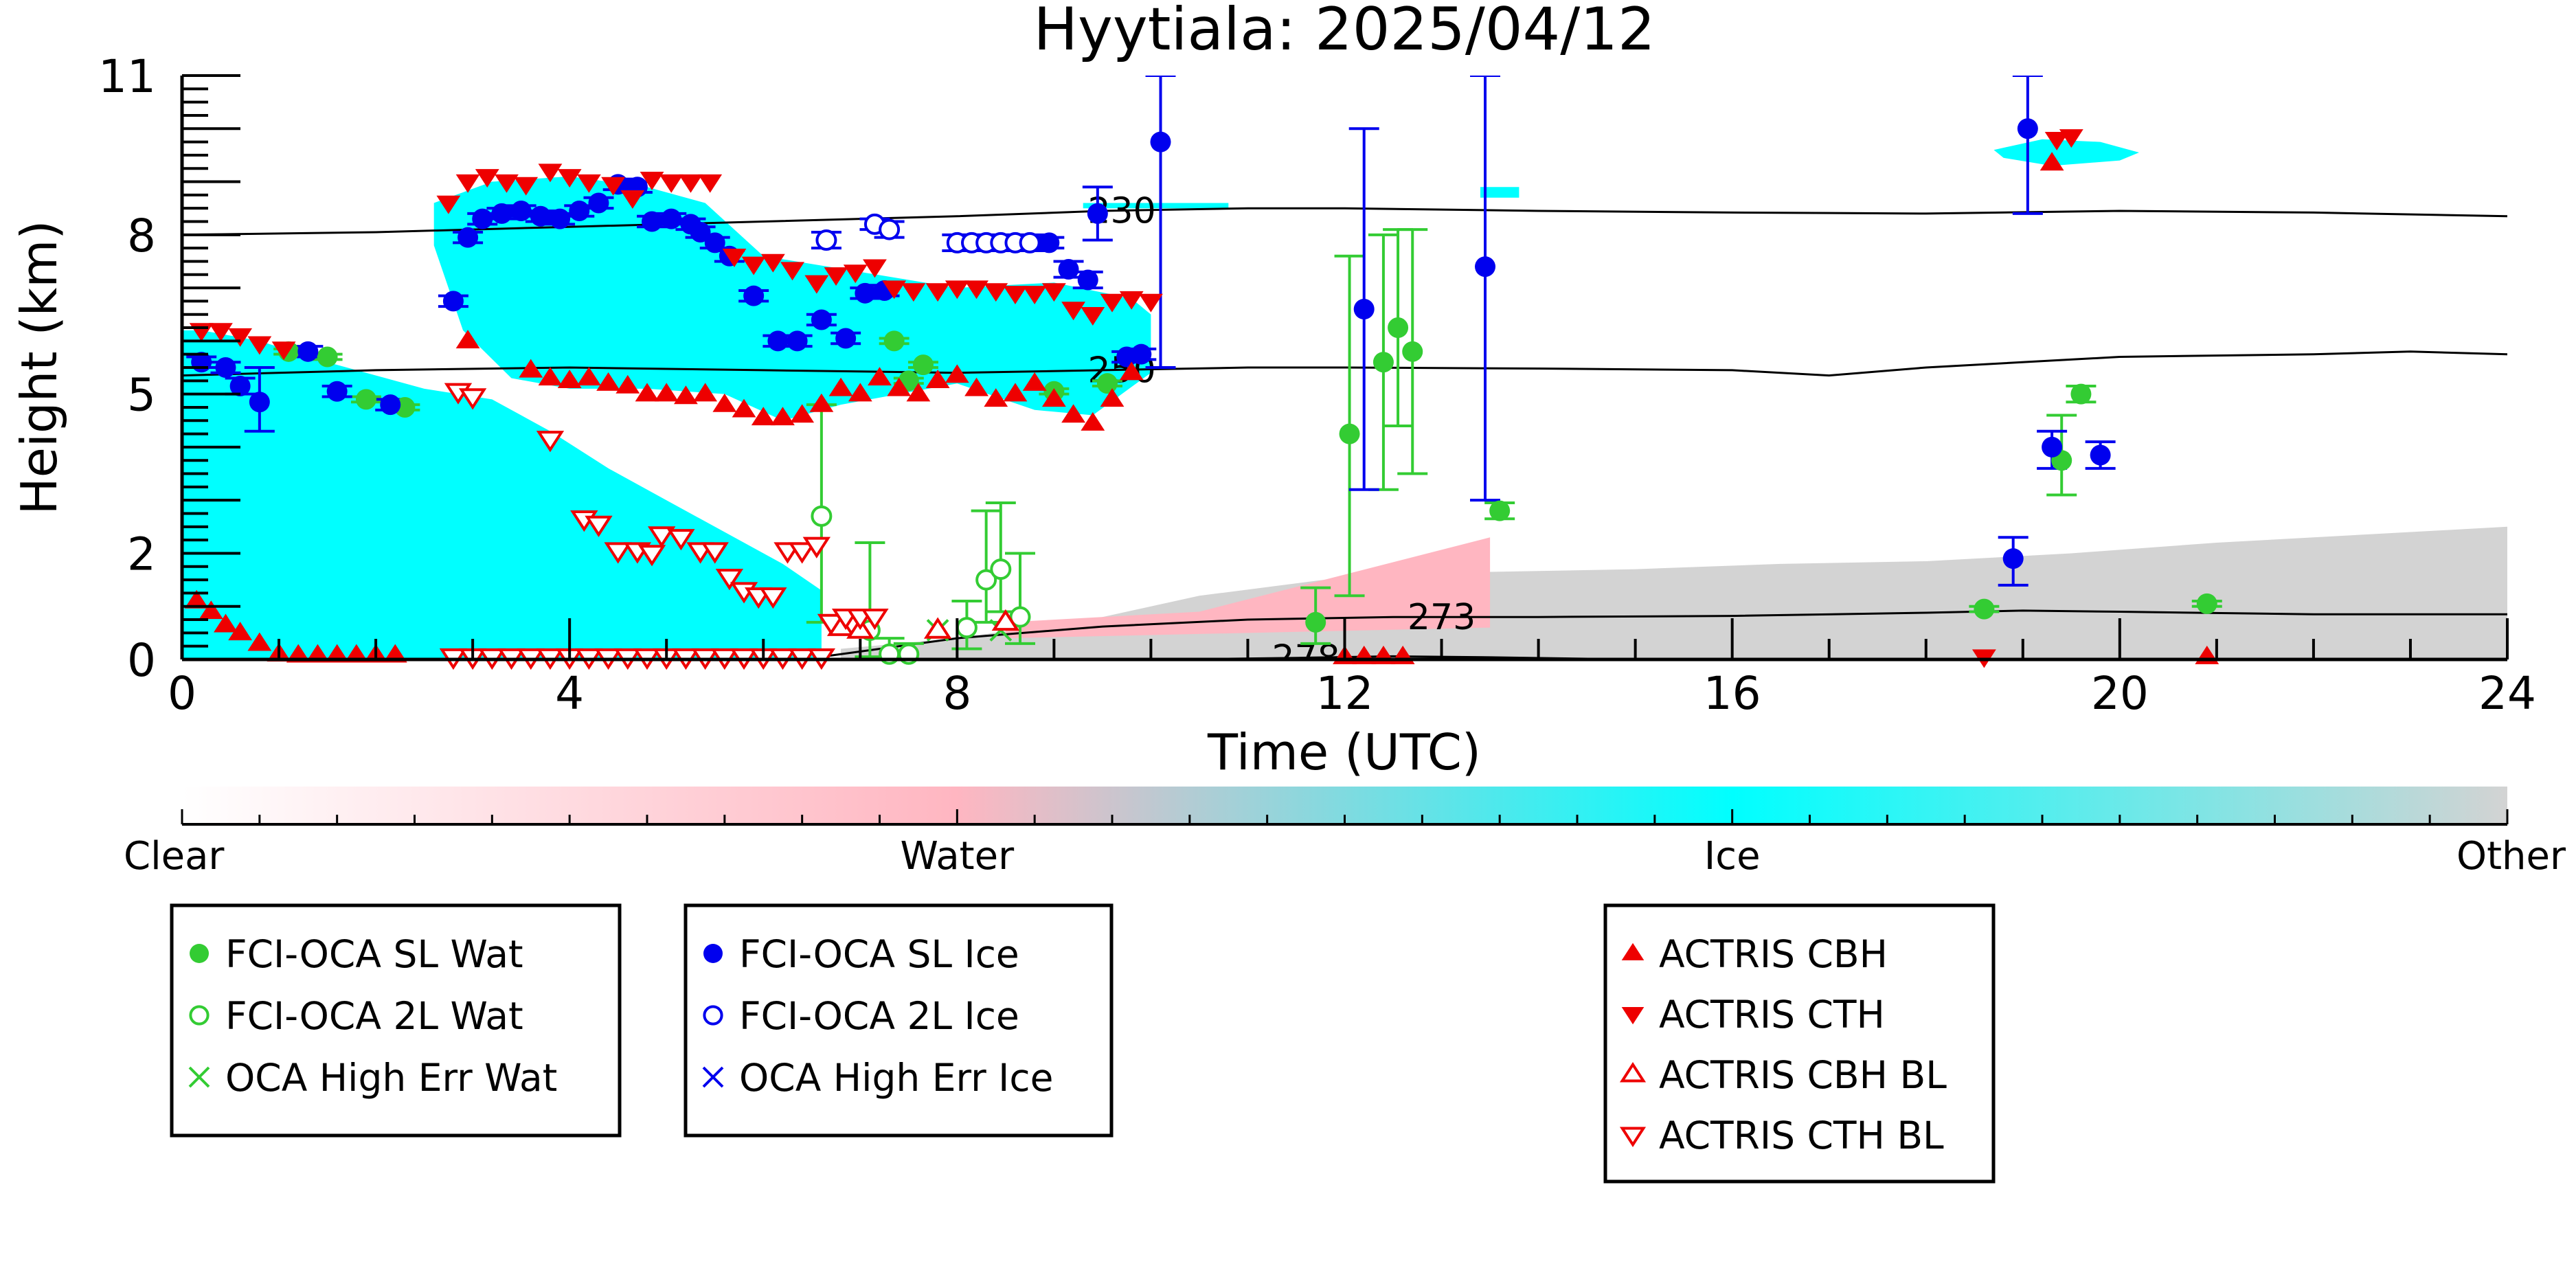 The image size is (2576, 1288). Describe the element at coordinates (1345, 833) in the screenshot. I see `colorbar: Clear Water Ice Other` at that location.